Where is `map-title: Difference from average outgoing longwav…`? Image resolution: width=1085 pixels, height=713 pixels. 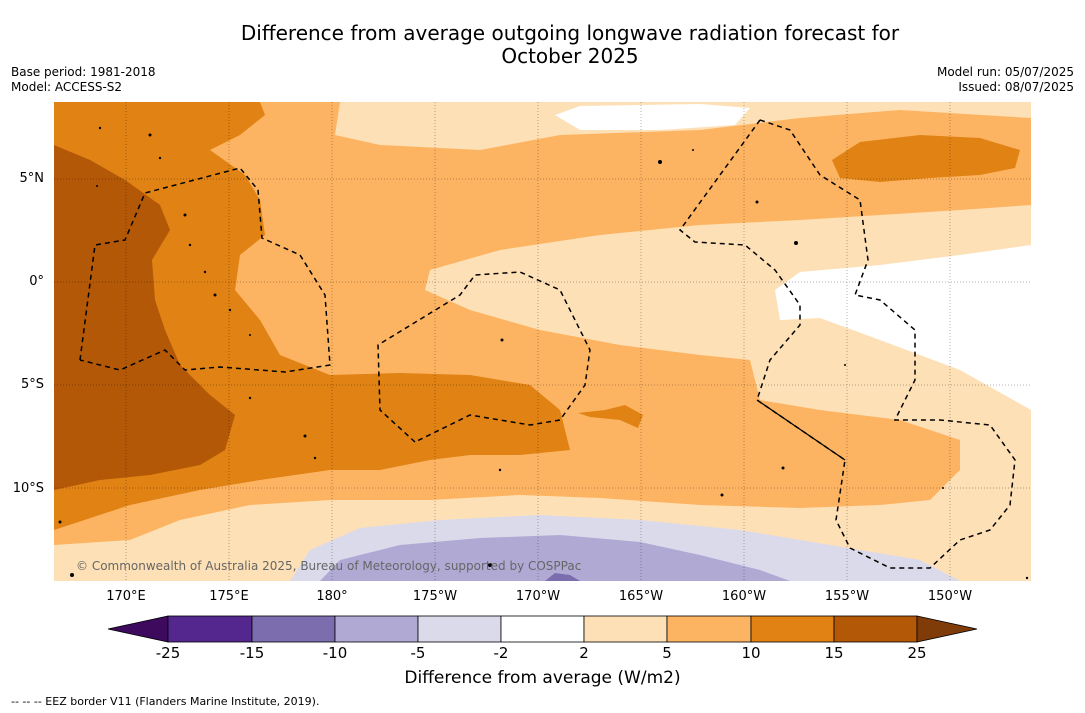
map-title: Difference from average outgoing longwav… is located at coordinates (542, 45).